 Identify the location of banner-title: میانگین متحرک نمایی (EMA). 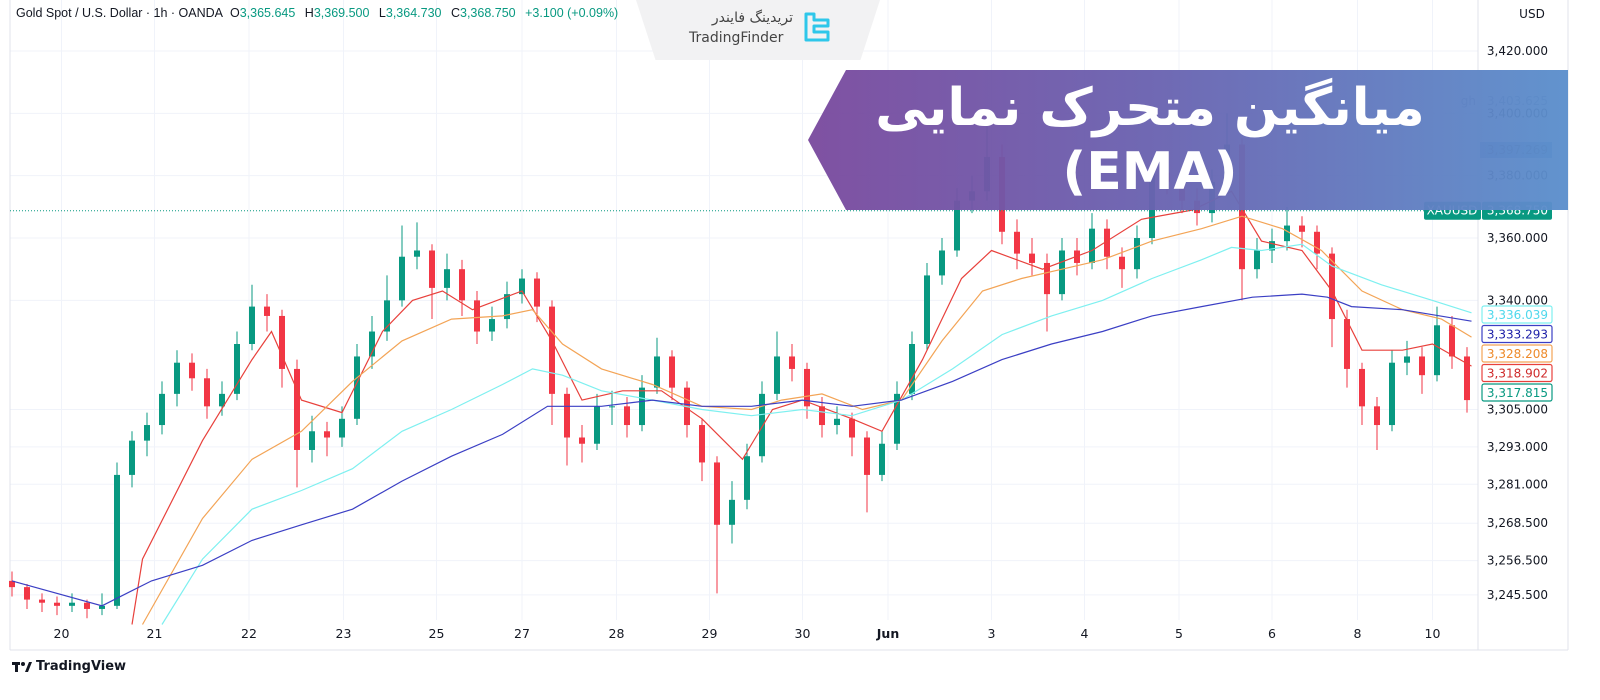
(1150, 140).